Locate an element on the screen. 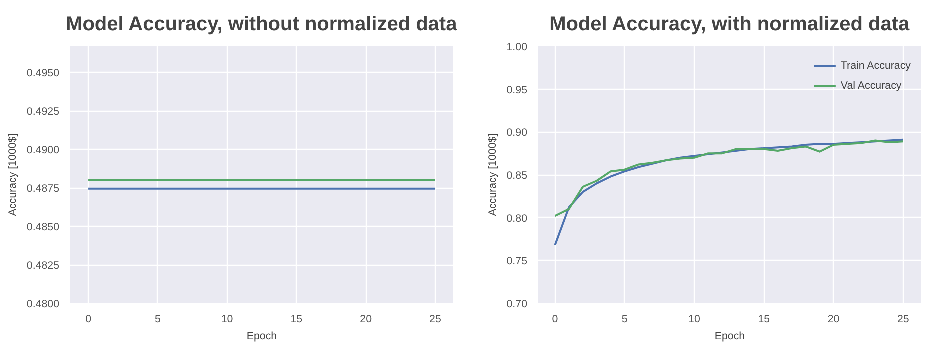 The width and height of the screenshot is (940, 349). legend-label: Val Accuracy is located at coordinates (871, 86).